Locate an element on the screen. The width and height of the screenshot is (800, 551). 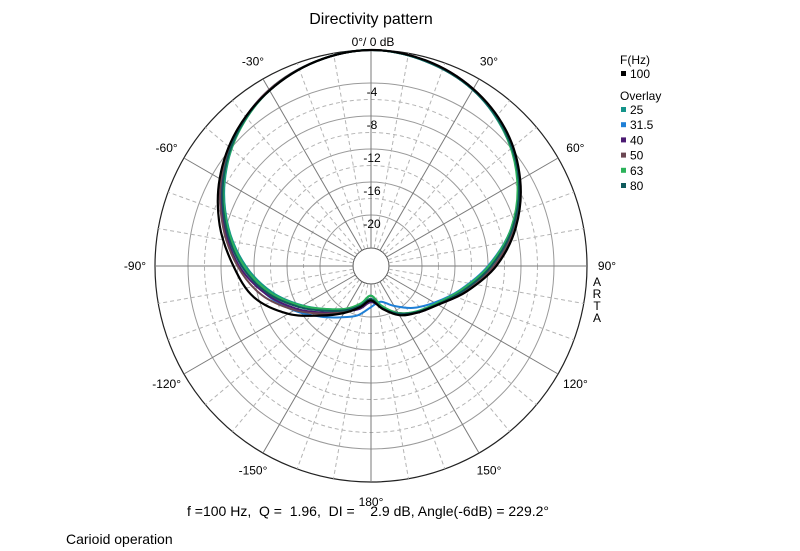
legend-label: 25 is located at coordinates (637, 110).